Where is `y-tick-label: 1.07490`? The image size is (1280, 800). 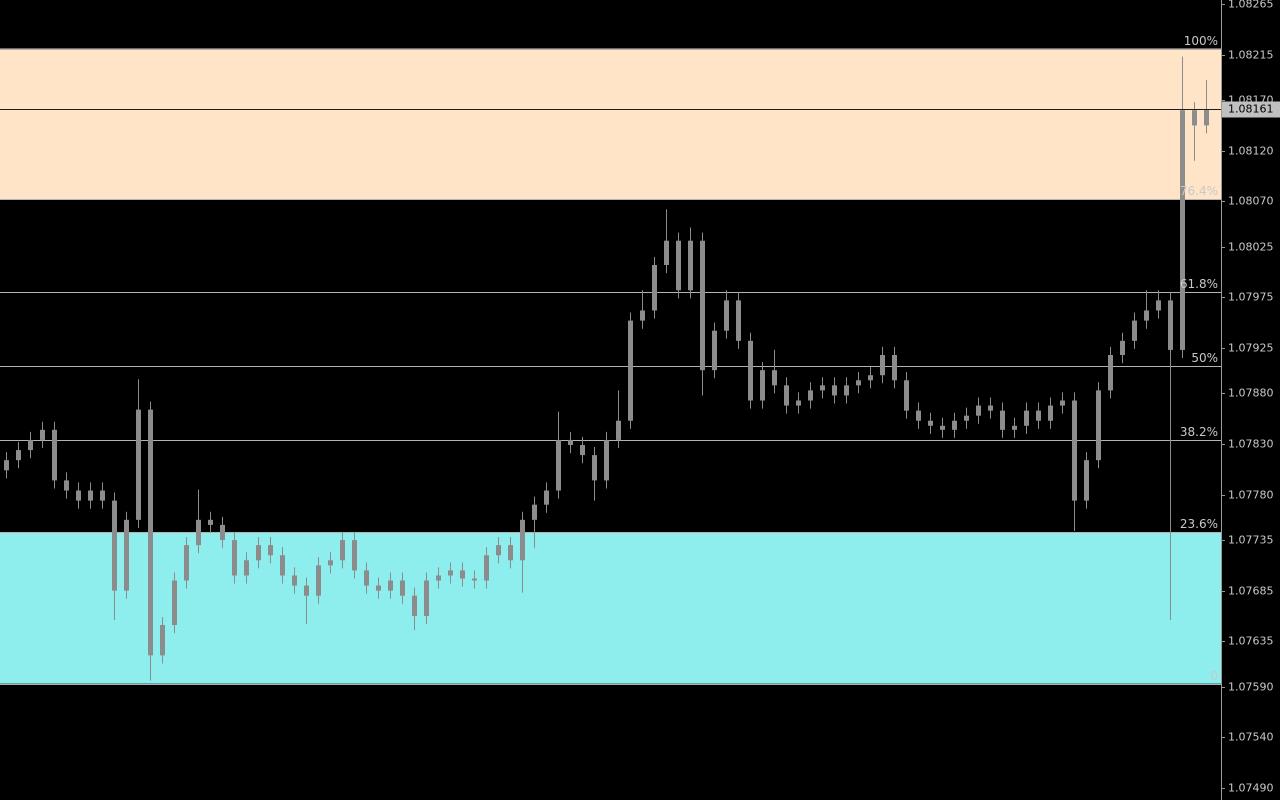
y-tick-label: 1.07490 is located at coordinates (1251, 788).